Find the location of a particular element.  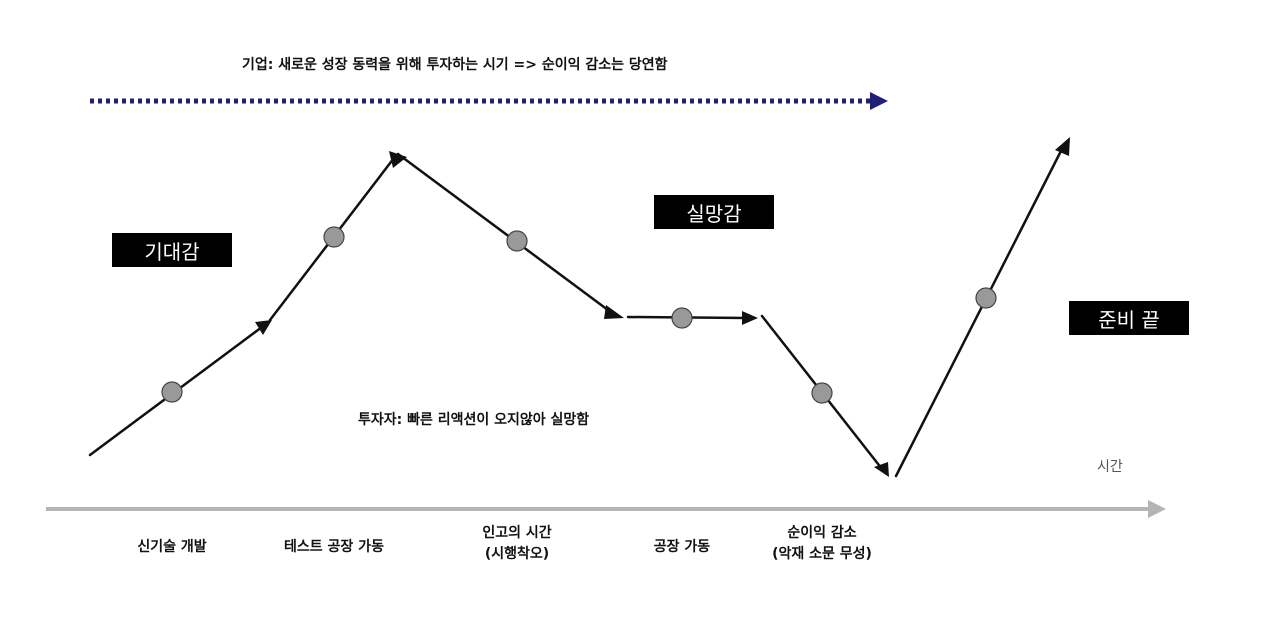

stage-label-3: 인고의 시간 (시행착오) is located at coordinates (516, 544).